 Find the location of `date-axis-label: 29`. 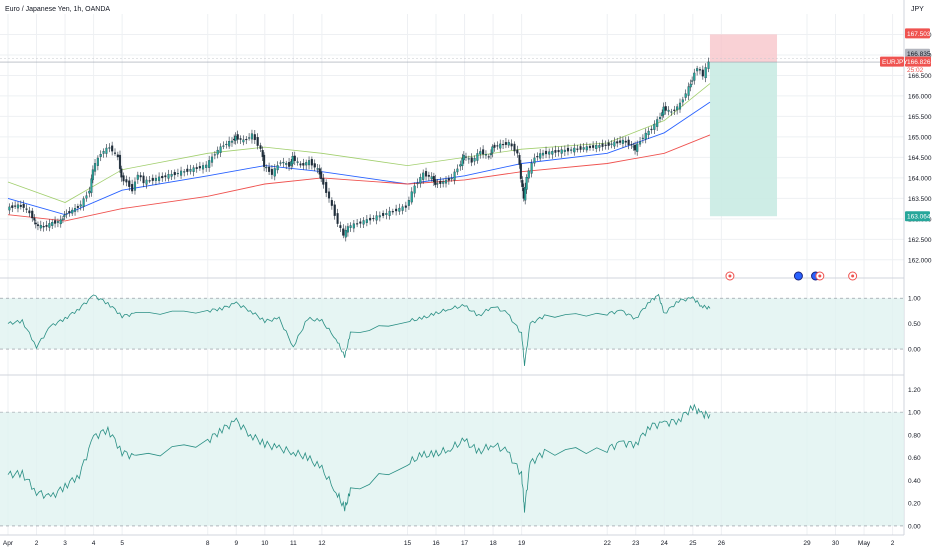

date-axis-label: 29 is located at coordinates (807, 543).